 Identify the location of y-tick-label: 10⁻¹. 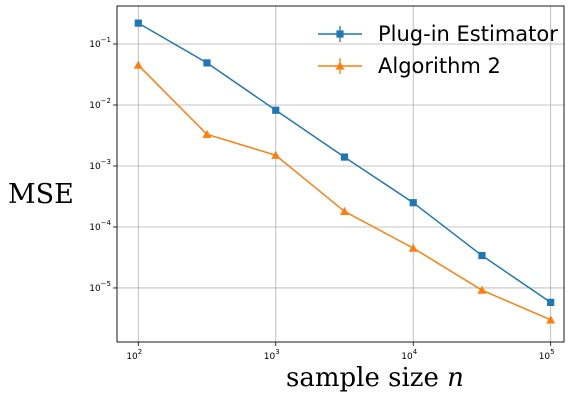
(100, 43).